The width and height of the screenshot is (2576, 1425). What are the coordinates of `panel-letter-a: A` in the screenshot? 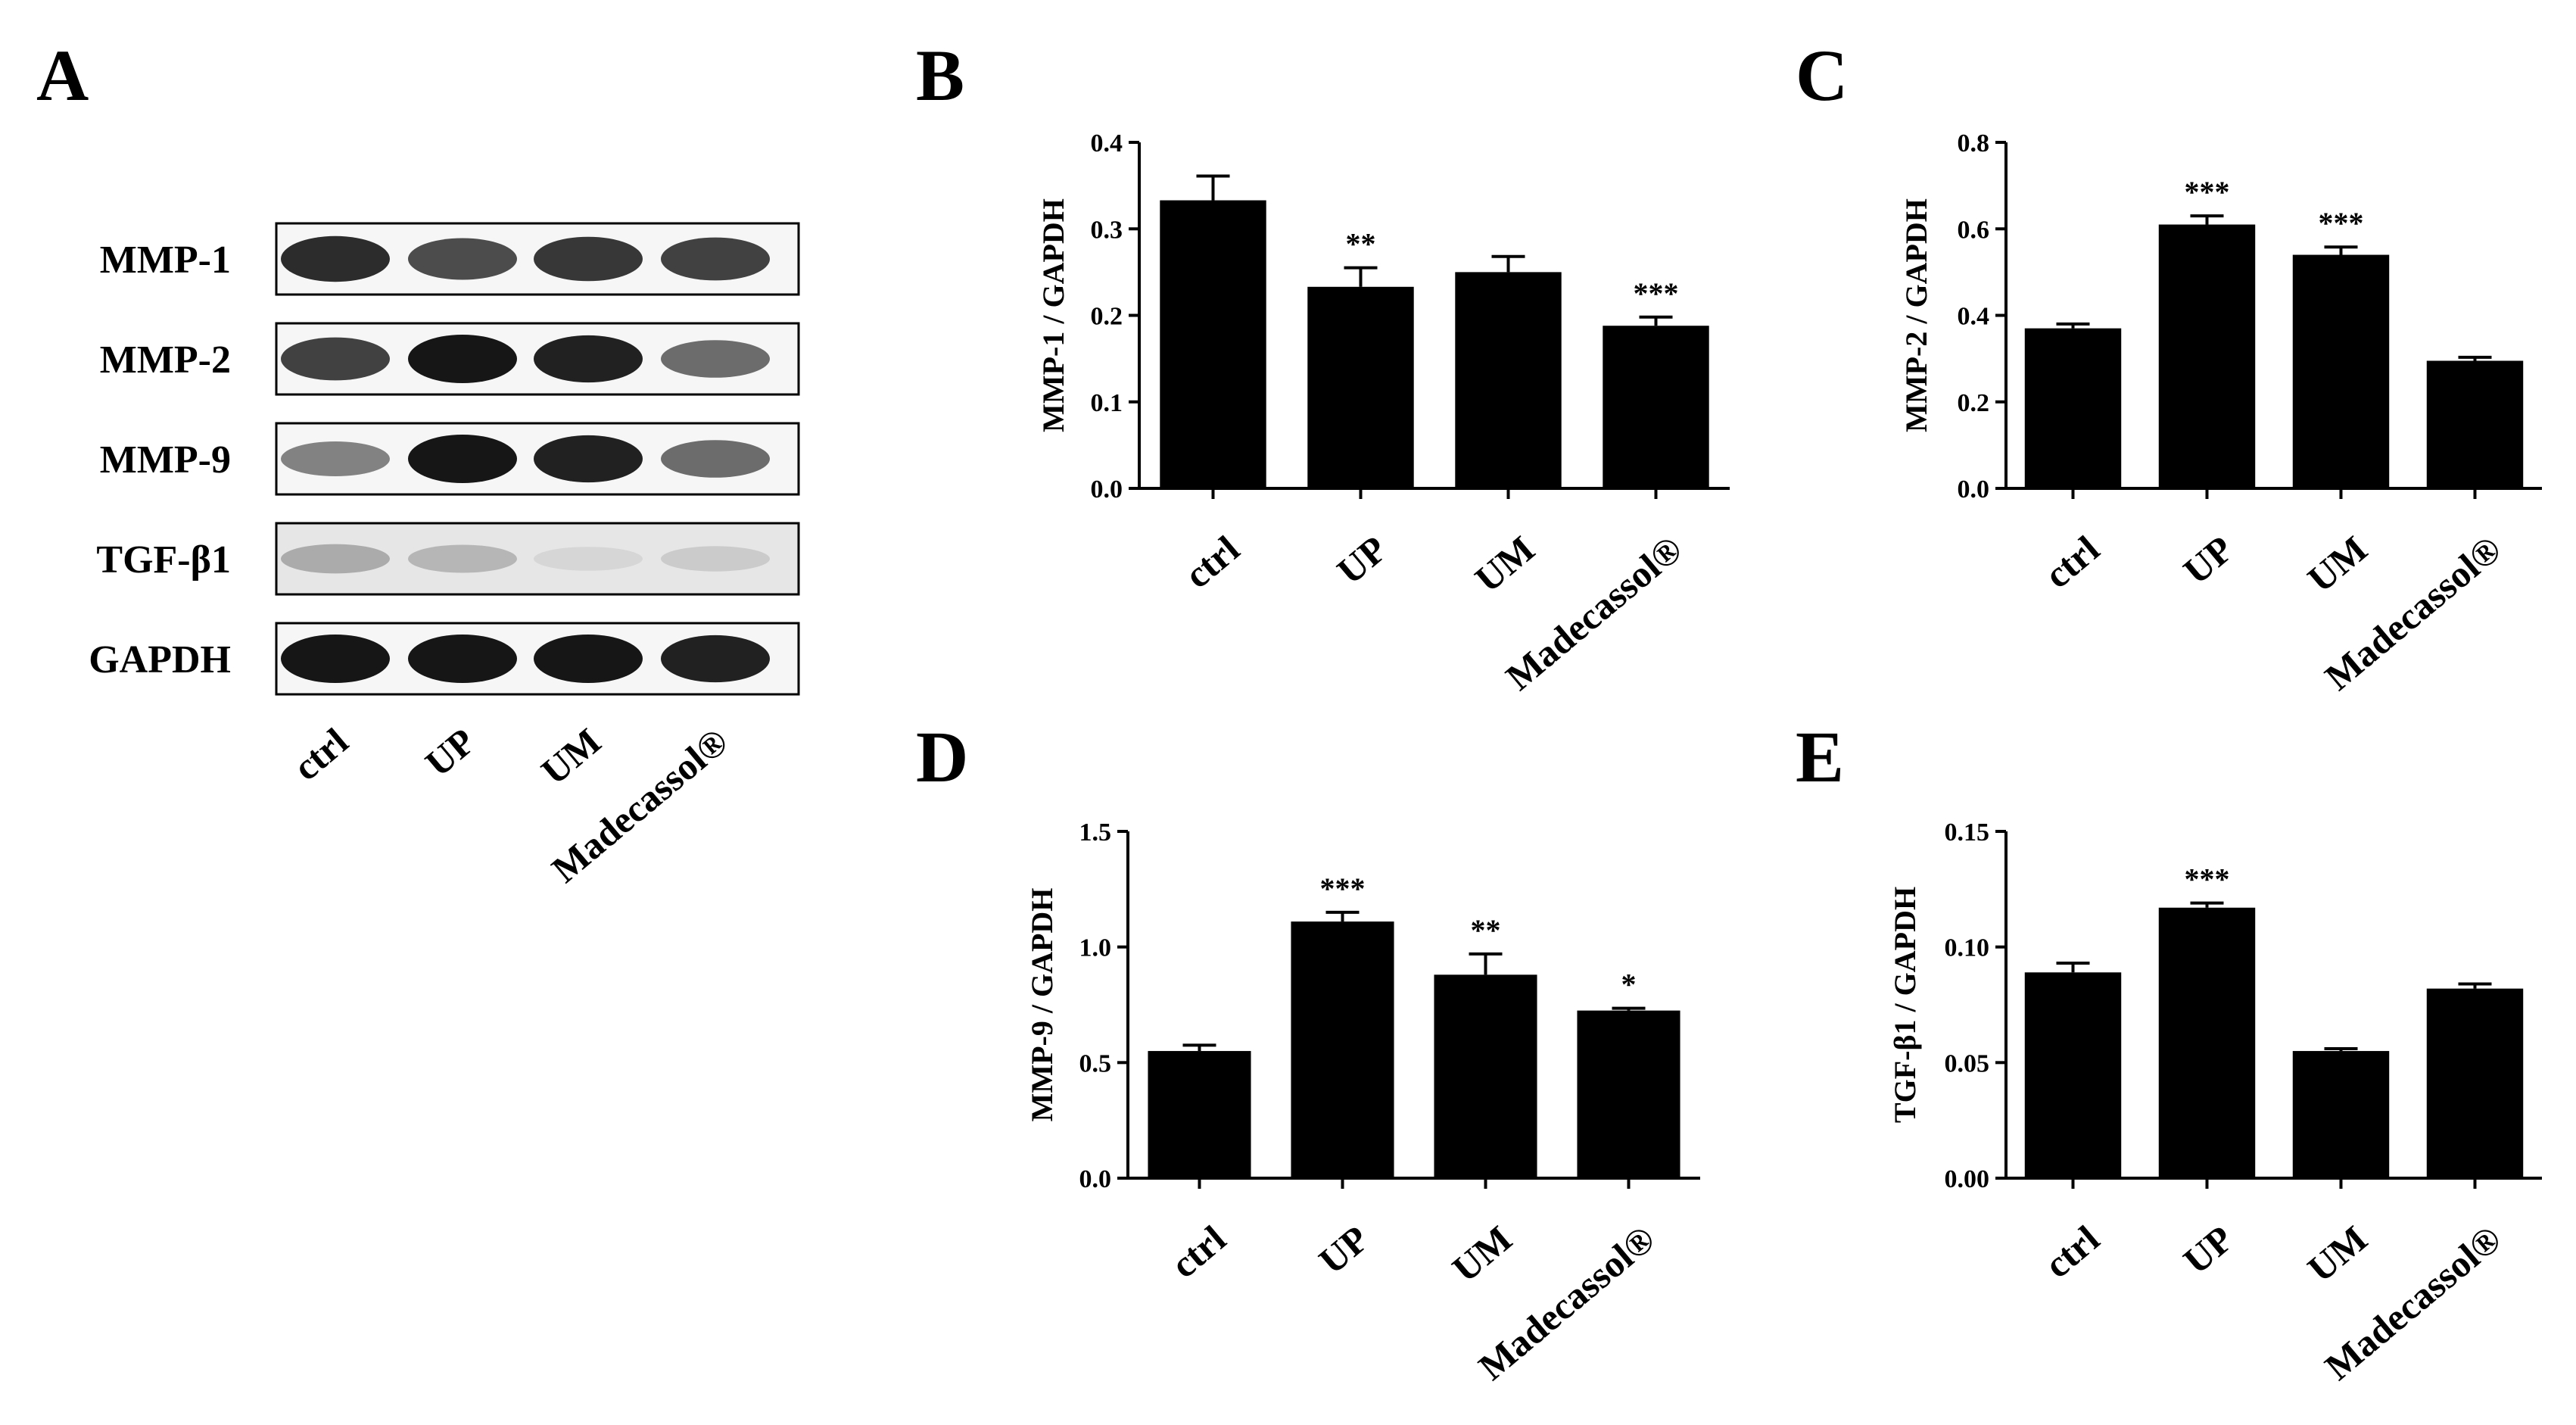 It's located at (62, 75).